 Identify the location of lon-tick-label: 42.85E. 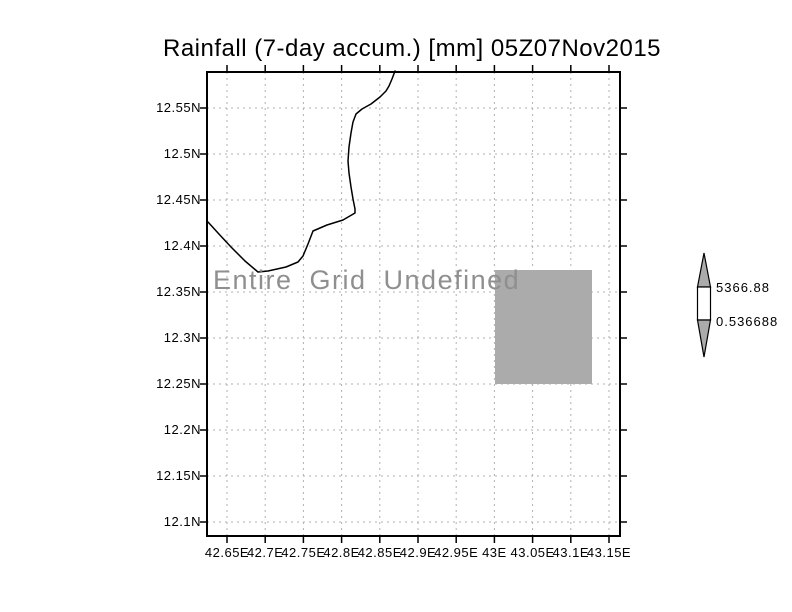
(379, 552).